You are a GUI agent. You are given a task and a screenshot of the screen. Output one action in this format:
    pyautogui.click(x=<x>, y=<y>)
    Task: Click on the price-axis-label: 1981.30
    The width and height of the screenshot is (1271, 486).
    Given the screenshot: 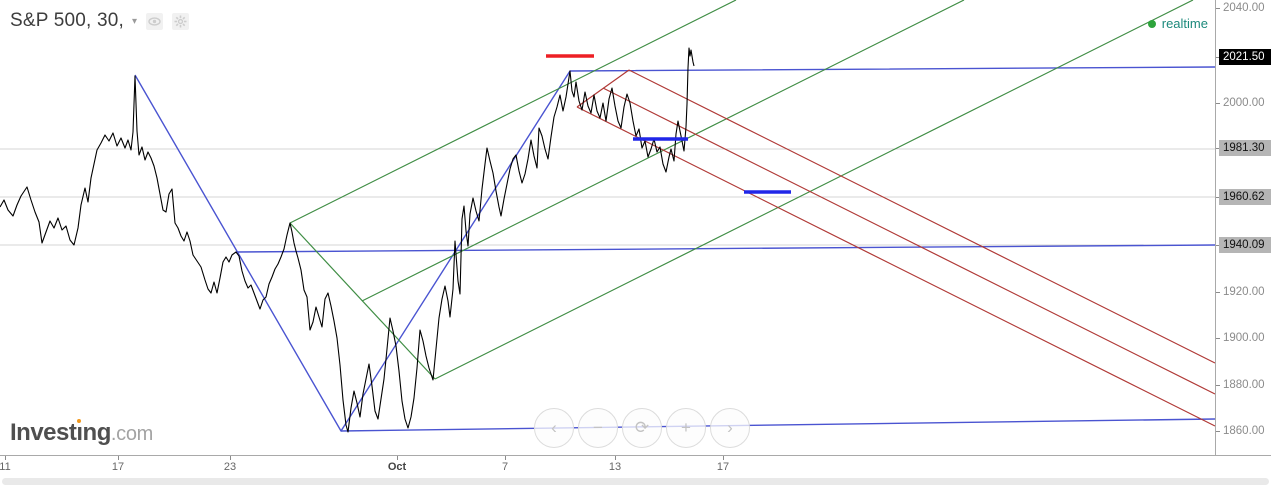 What is the action you would take?
    pyautogui.click(x=1245, y=148)
    